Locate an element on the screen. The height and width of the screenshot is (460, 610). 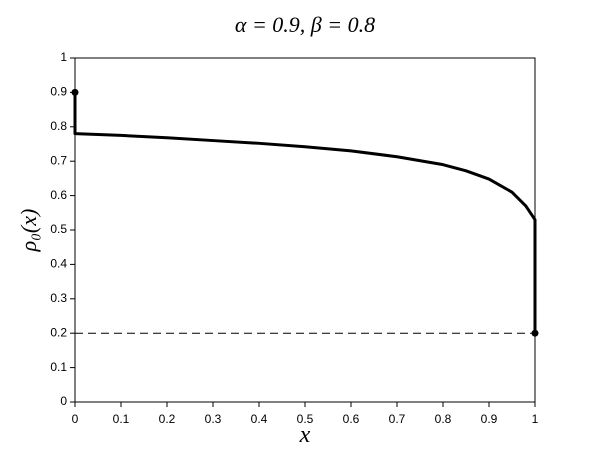
x-tick-label: 0.8 is located at coordinates (443, 419).